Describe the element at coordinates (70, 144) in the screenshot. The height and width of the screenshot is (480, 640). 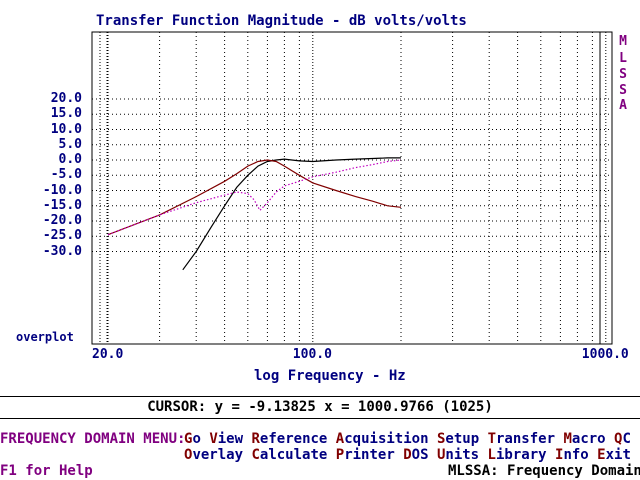
I see `y-tick-label: 5.0` at that location.